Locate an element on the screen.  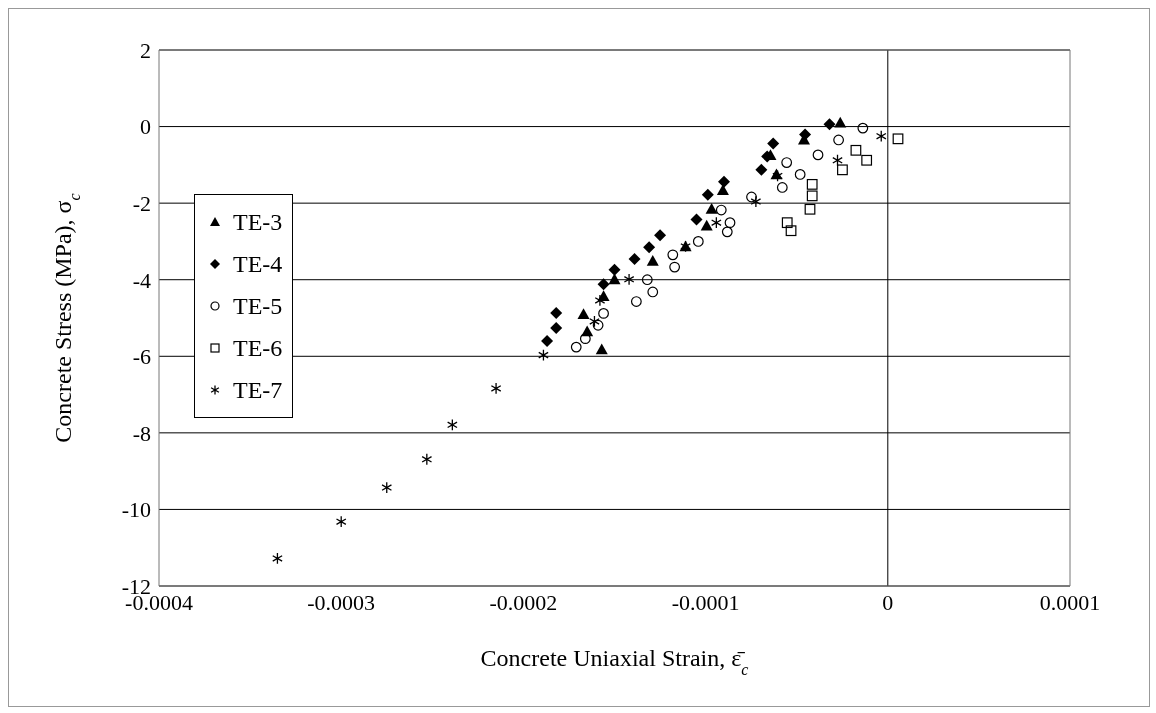
x-tick-label: 0.0001 is located at coordinates (1070, 602).